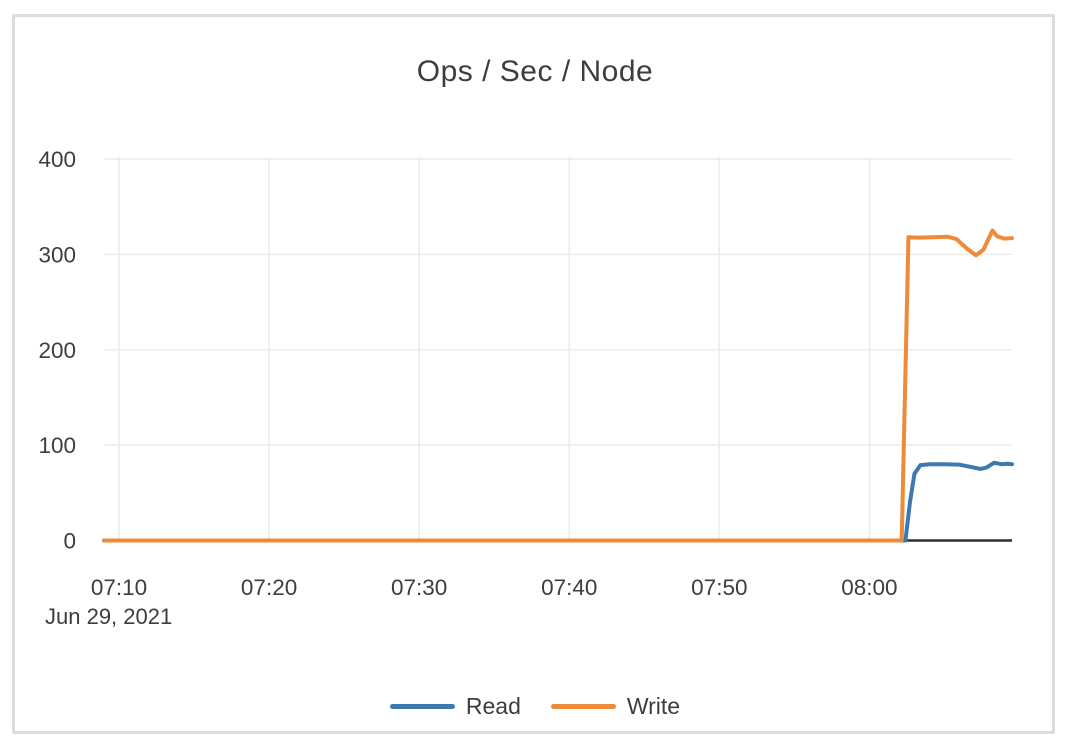 The height and width of the screenshot is (748, 1070). What do you see at coordinates (422, 706) in the screenshot?
I see `read-line-swatch-icon` at bounding box center [422, 706].